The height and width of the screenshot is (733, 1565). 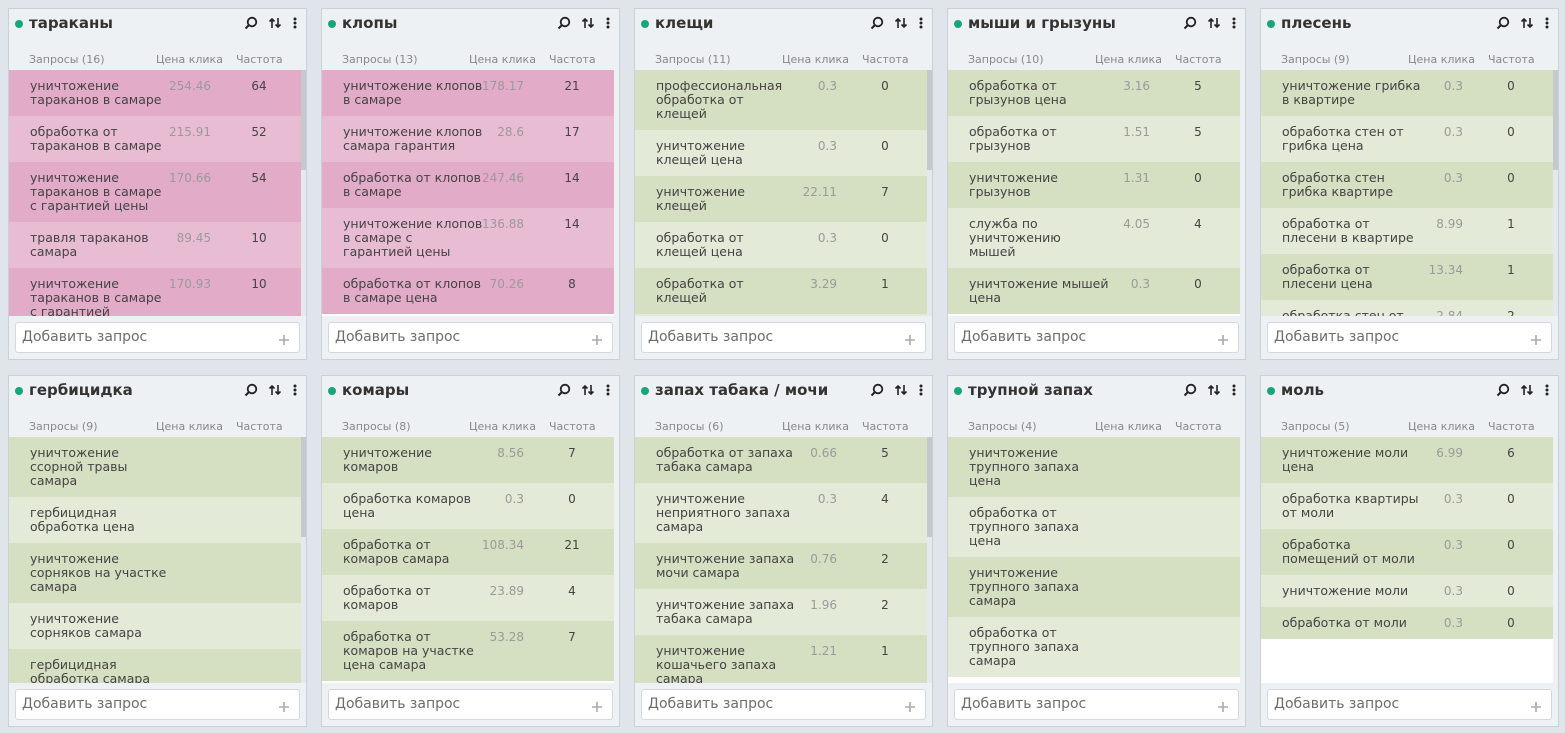 I want to click on query-row: уничтожение моли цена 6.99 6, so click(x=1407, y=460).